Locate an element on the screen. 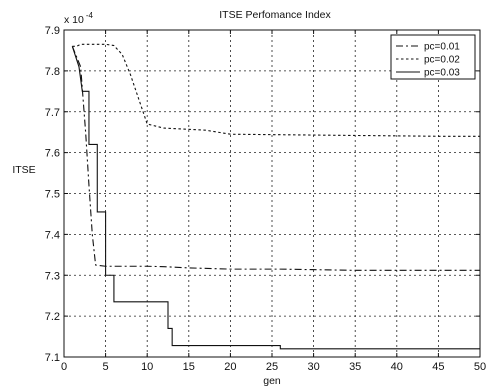 The image size is (487, 391). y-tick-label: 7.4 is located at coordinates (52, 235).